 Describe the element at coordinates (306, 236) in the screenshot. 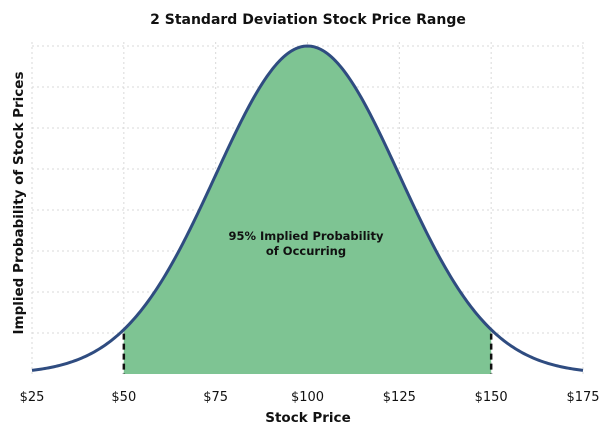

I see `annotation-line-1: 95% Implied Probability` at that location.